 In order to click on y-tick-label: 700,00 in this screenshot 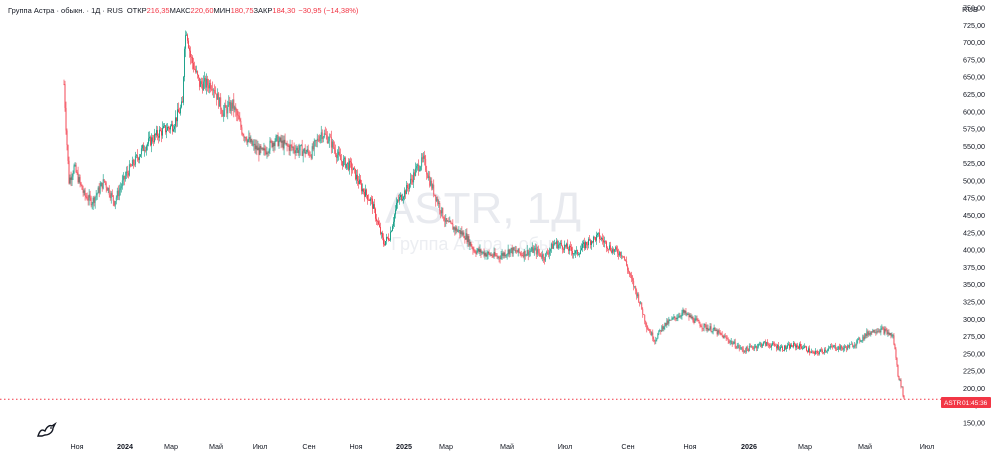, I will do `click(974, 42)`.